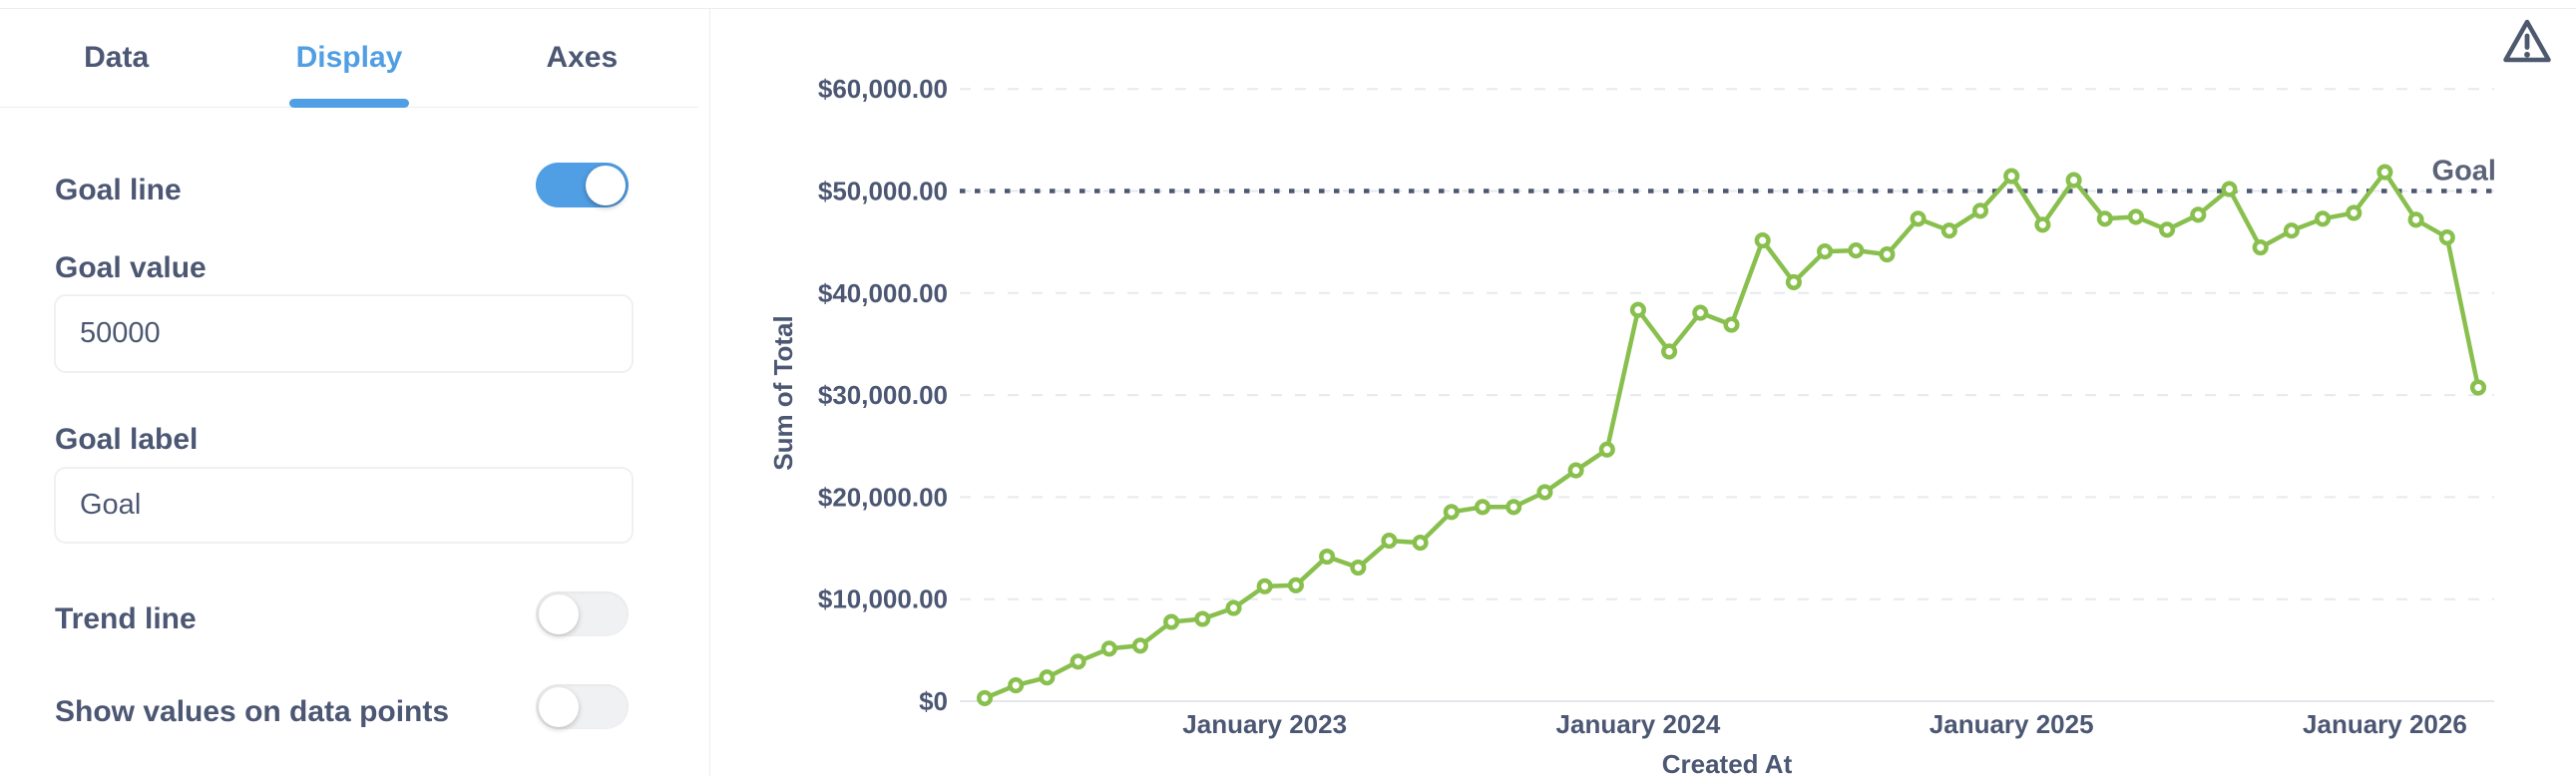  What do you see at coordinates (1288, 8) in the screenshot?
I see `top-divider` at bounding box center [1288, 8].